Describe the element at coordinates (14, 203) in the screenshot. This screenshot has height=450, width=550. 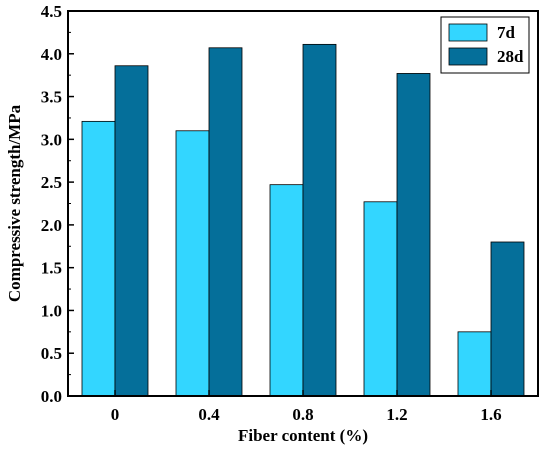
I see `y-axis-label: Compressive strength/MPa` at that location.